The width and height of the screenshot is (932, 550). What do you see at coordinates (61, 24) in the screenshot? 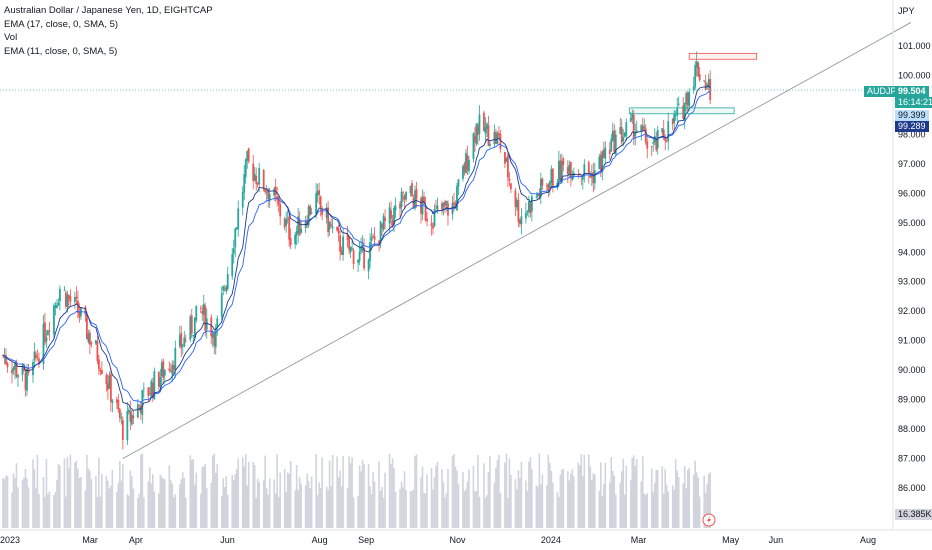
I see `legend-ema17: EMA (17, close, 0, SMA, 5)` at bounding box center [61, 24].